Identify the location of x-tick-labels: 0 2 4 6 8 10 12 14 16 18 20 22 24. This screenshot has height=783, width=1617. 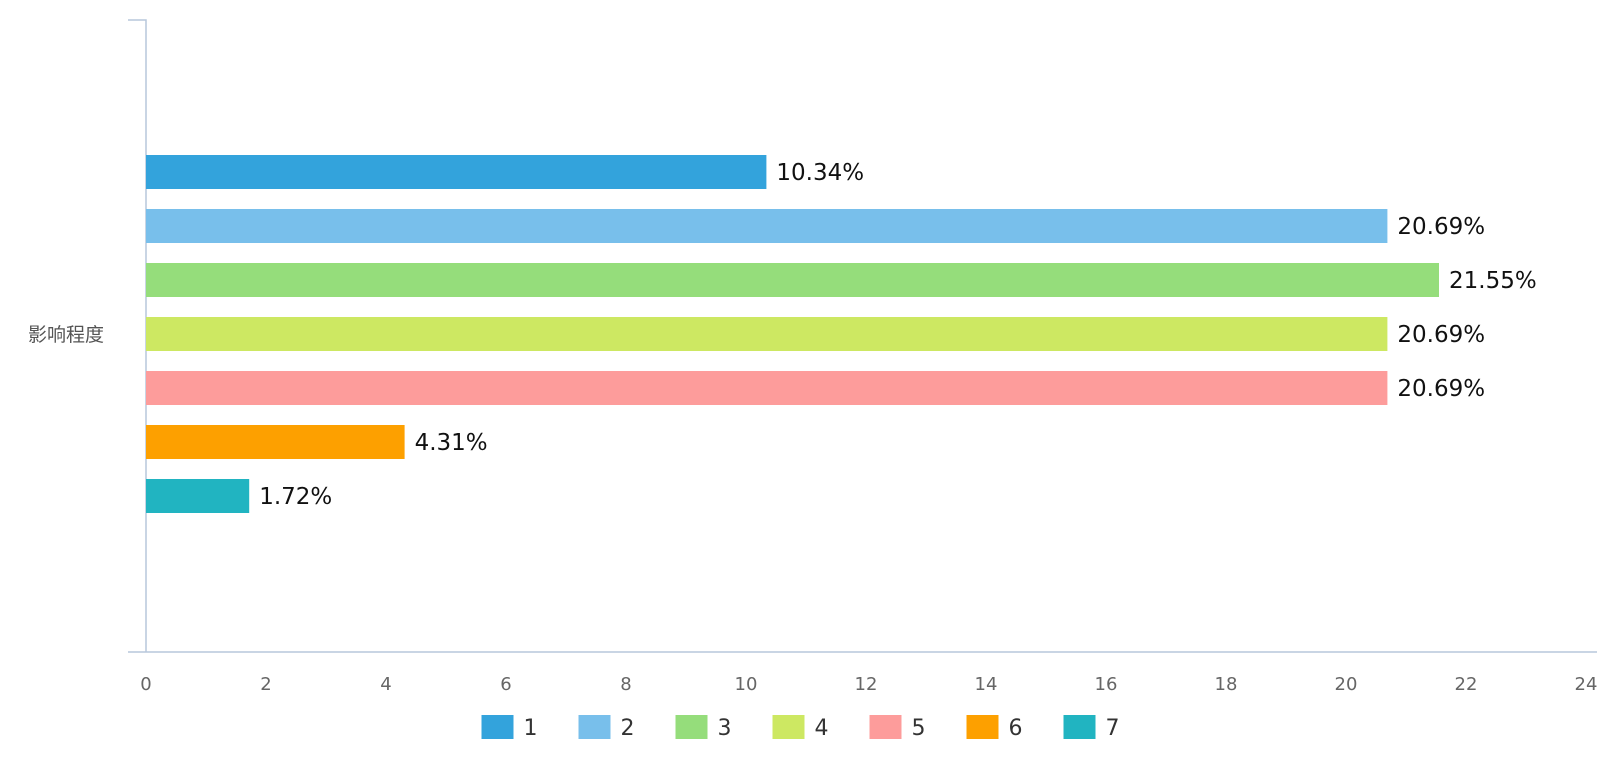
(868, 684).